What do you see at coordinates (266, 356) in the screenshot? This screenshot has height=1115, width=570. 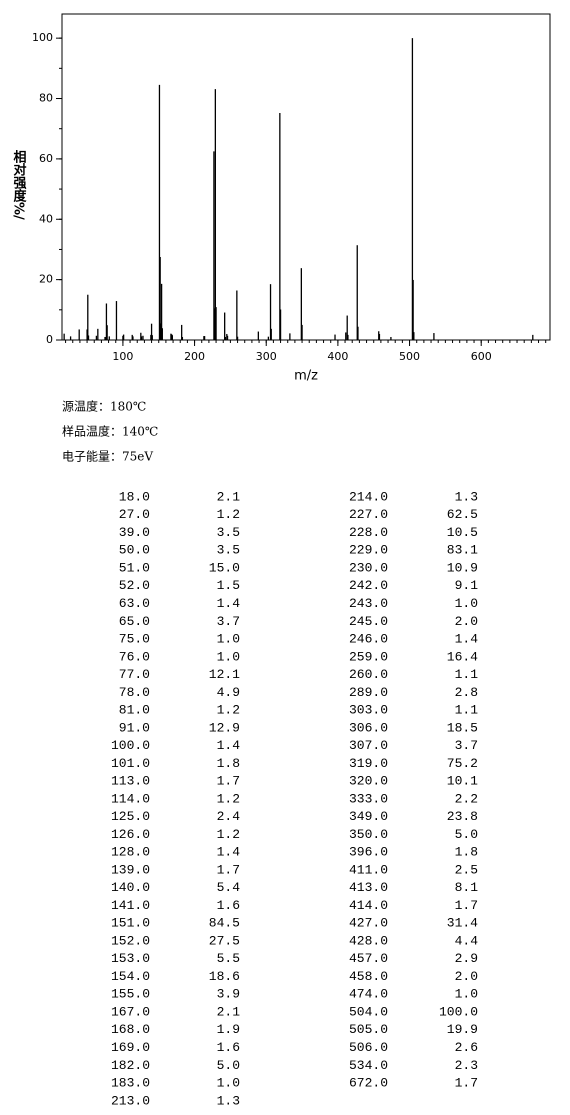 I see `x-tick-label: 300` at bounding box center [266, 356].